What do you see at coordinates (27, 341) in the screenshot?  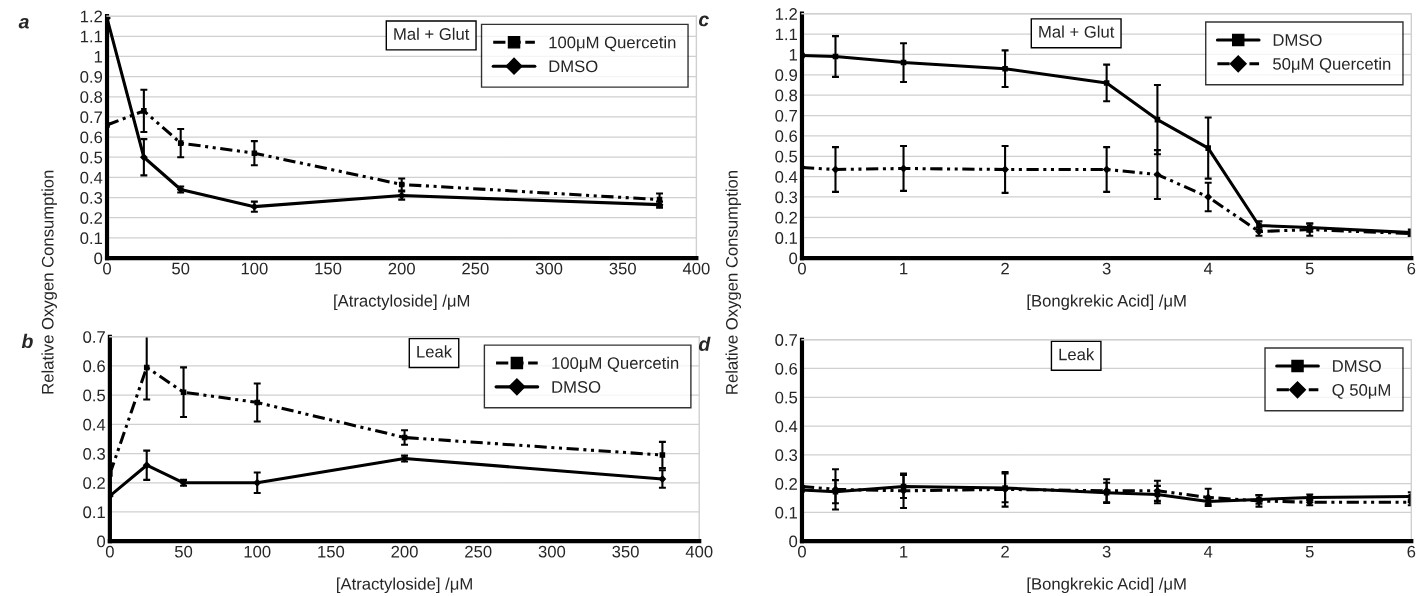 I see `text: b` at bounding box center [27, 341].